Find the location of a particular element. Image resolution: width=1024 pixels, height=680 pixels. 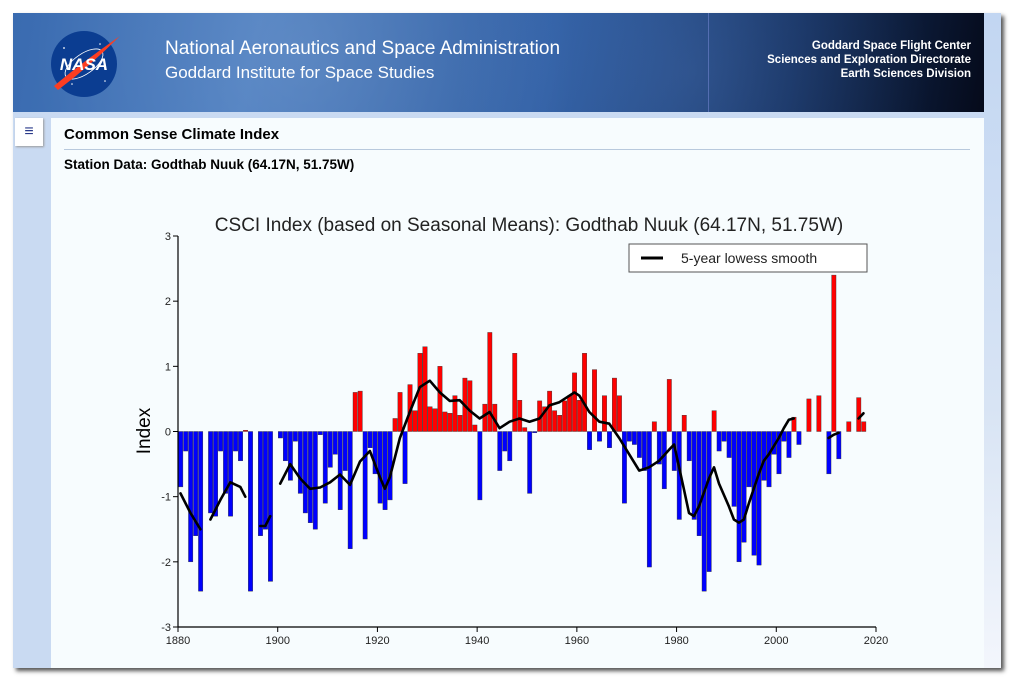

hamburger-menu-icon: ≡ is located at coordinates (29, 131).